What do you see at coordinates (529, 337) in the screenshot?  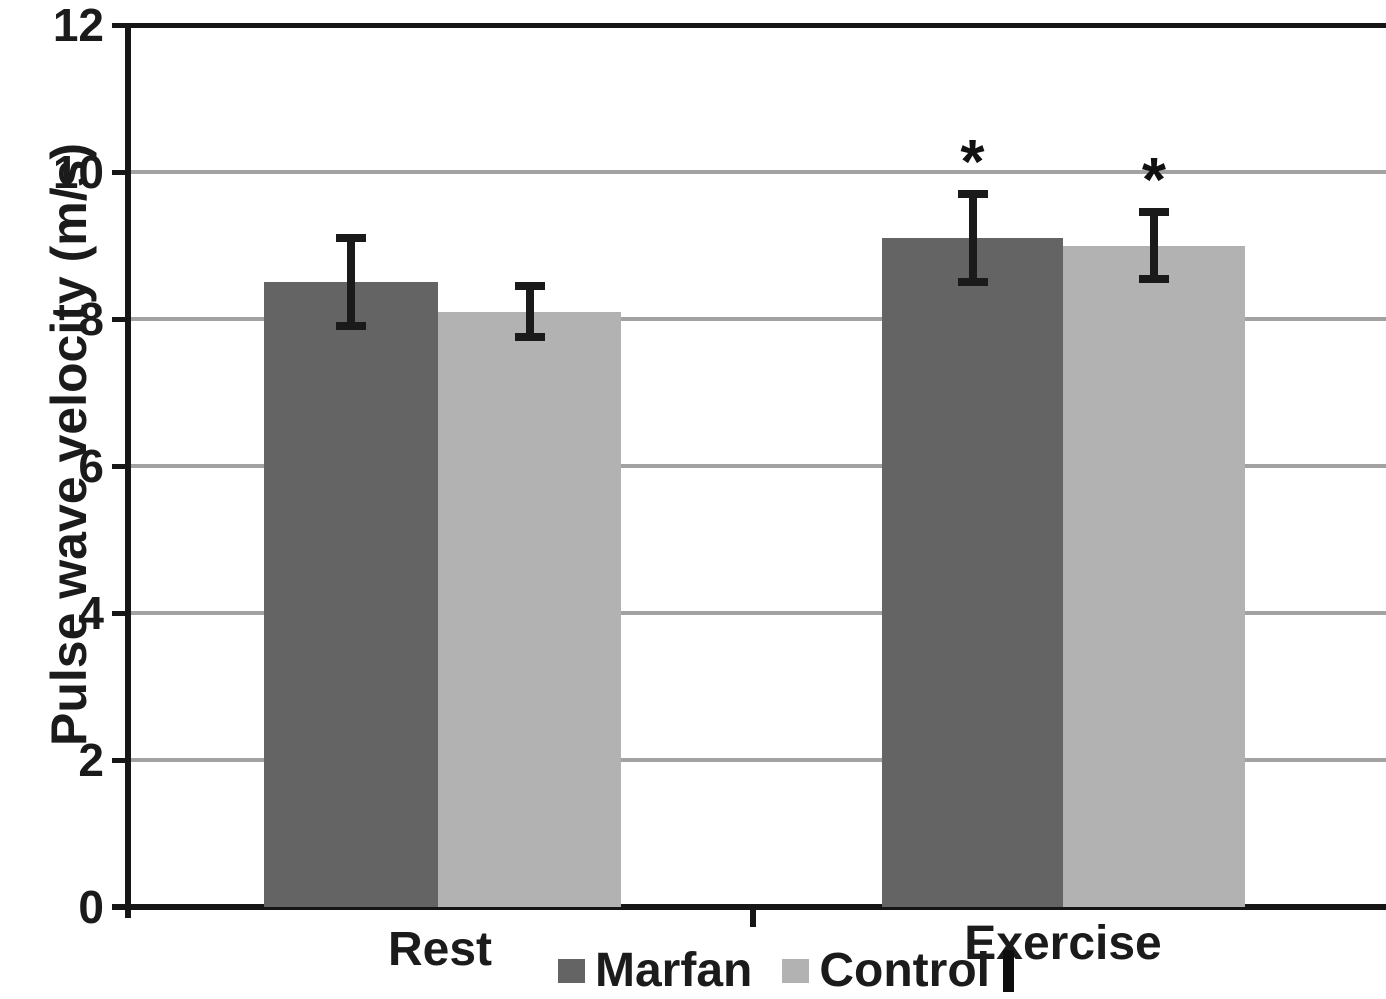 I see `error-bar-cap-bottom-rest-control` at bounding box center [529, 337].